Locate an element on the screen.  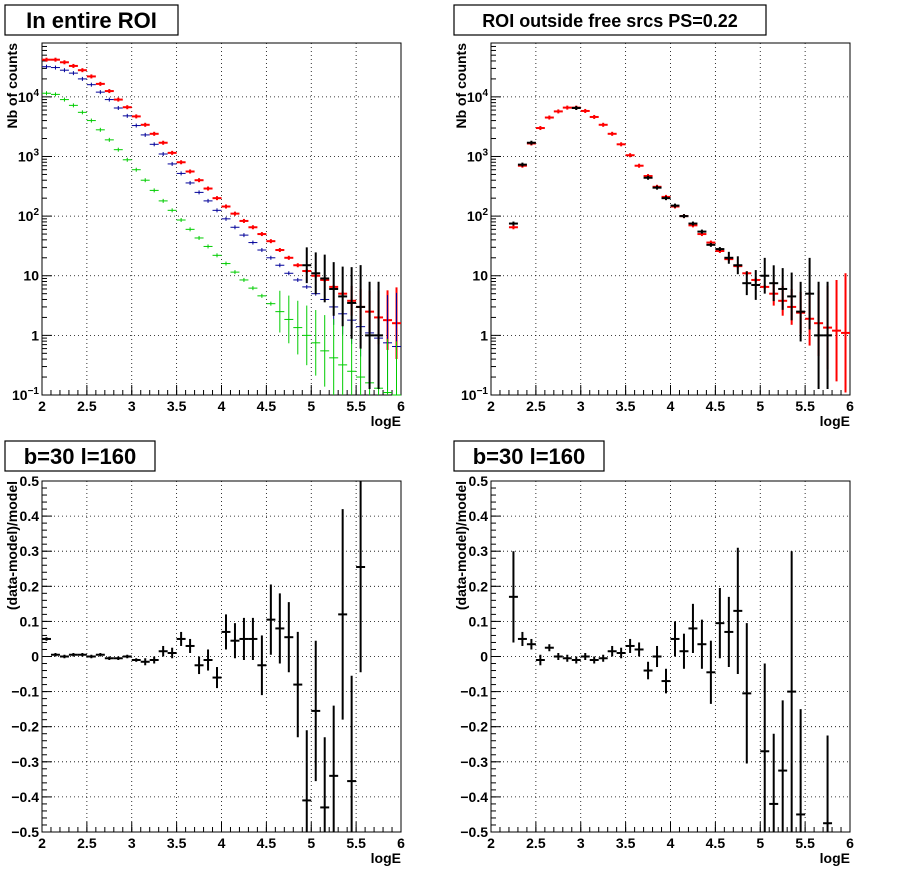
y-tick-label: 1 is located at coordinates (484, 335).